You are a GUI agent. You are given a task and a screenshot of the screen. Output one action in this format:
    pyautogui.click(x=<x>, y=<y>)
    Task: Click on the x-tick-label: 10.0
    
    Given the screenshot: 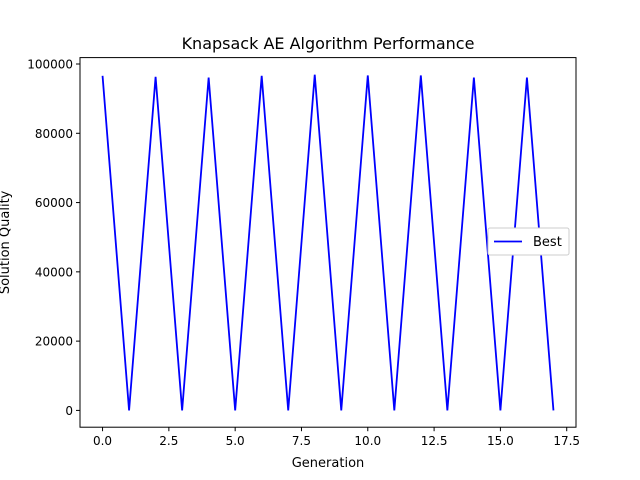 What is the action you would take?
    pyautogui.click(x=367, y=441)
    